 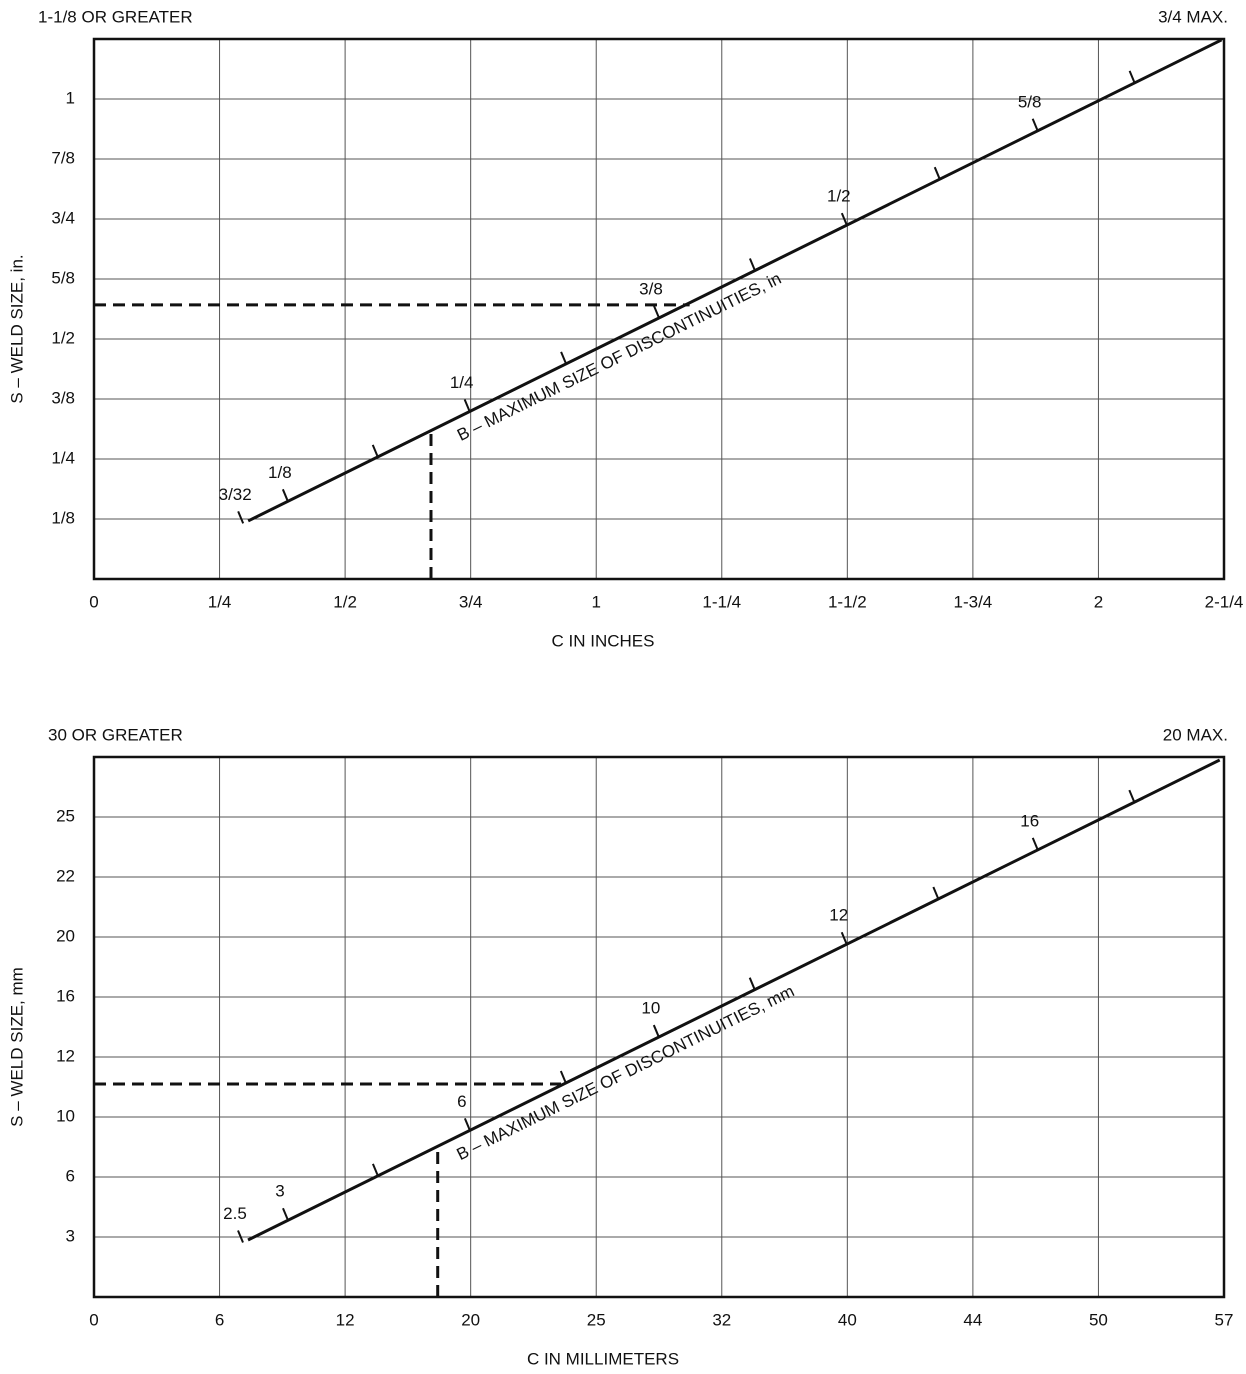 What do you see at coordinates (1030, 101) in the screenshot?
I see `b-tick-label: 5/8` at bounding box center [1030, 101].